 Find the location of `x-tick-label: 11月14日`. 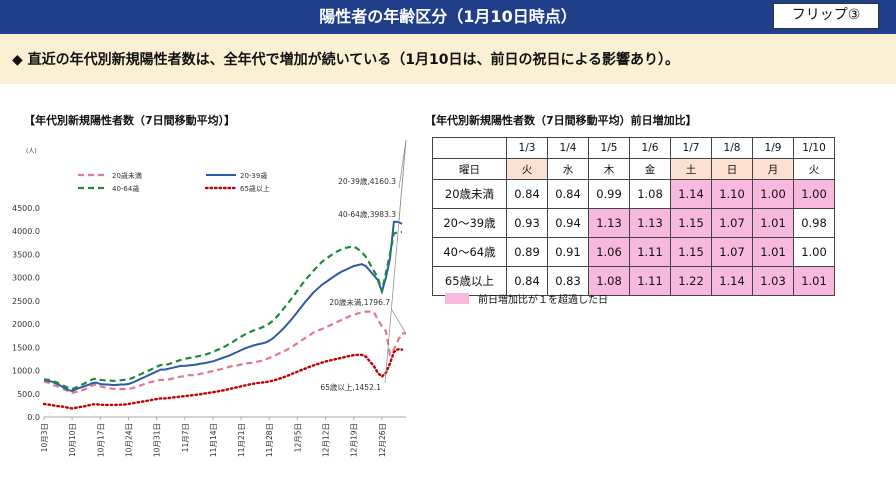

x-tick-label: 11月14日 is located at coordinates (213, 440).